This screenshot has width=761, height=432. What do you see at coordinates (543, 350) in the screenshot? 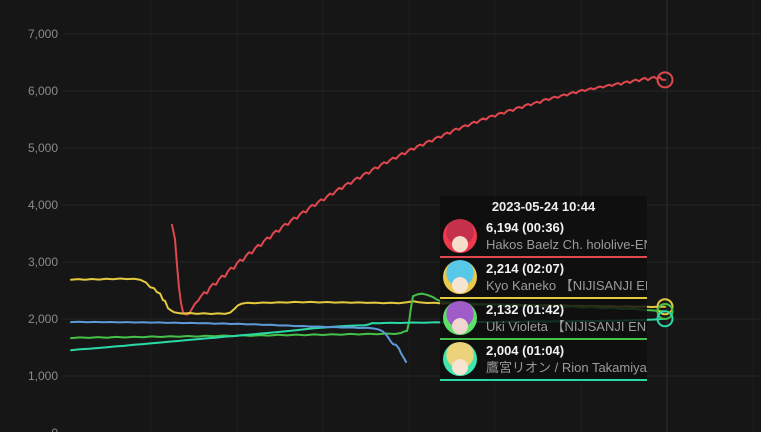
I see `elapsed-time: (01:04)` at bounding box center [543, 350].